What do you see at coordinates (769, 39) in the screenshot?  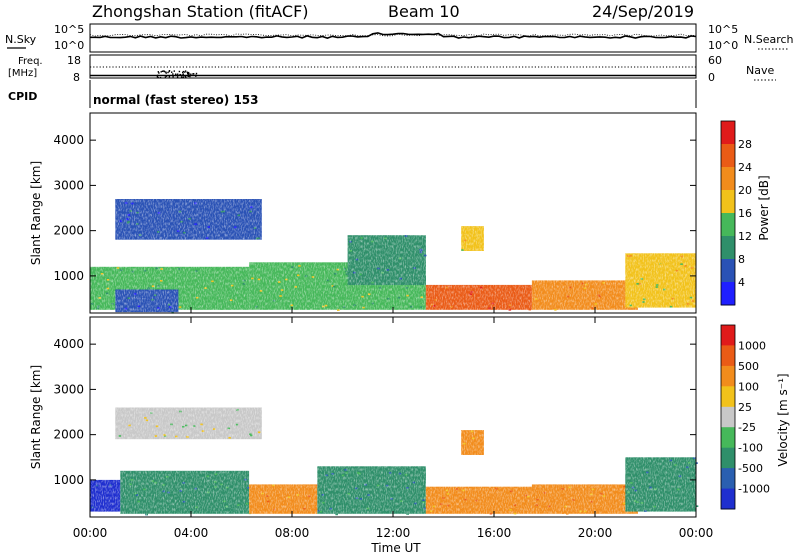 I see `nsearch-label: N.Search` at bounding box center [769, 39].